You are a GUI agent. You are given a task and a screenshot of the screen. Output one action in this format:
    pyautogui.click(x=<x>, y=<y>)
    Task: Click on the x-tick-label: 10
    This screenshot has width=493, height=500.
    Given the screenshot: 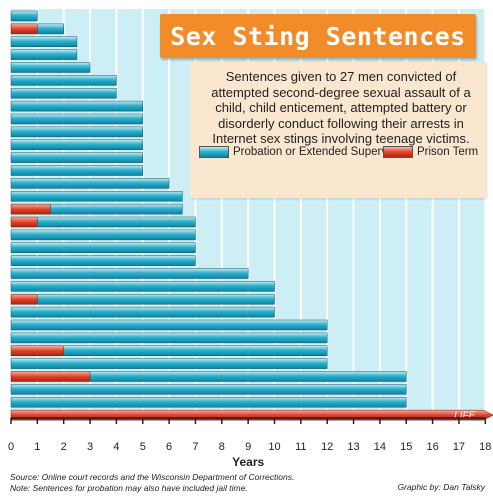 What is the action you would take?
    pyautogui.click(x=274, y=447)
    